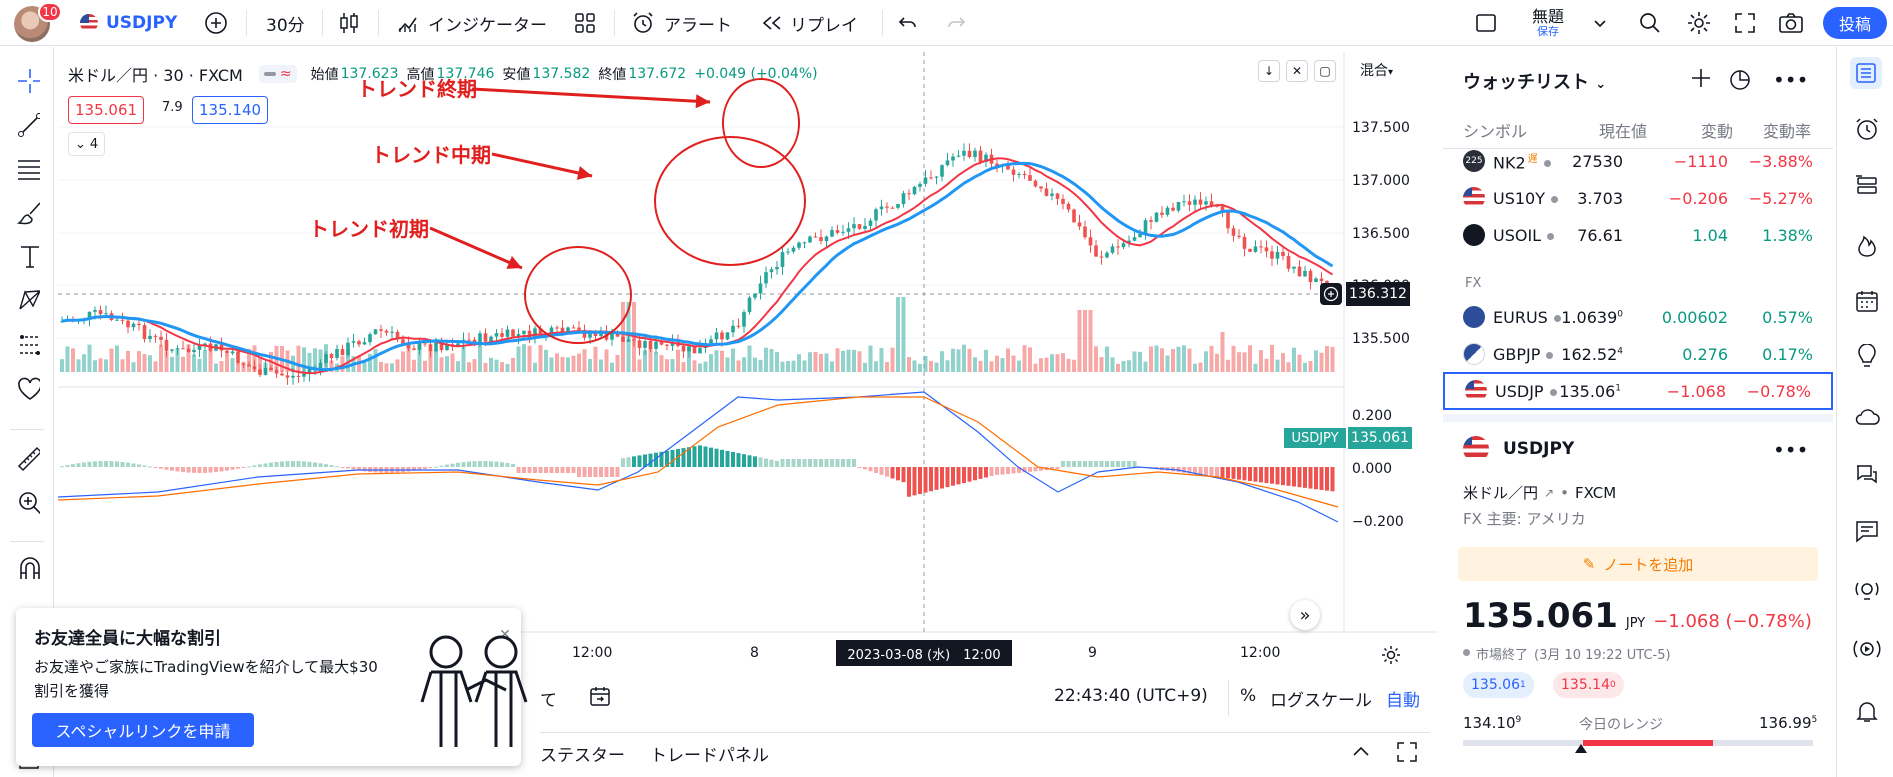 The height and width of the screenshot is (777, 1893). I want to click on legend-title: 米ドル／円 · 30 · FXCM, so click(155, 75).